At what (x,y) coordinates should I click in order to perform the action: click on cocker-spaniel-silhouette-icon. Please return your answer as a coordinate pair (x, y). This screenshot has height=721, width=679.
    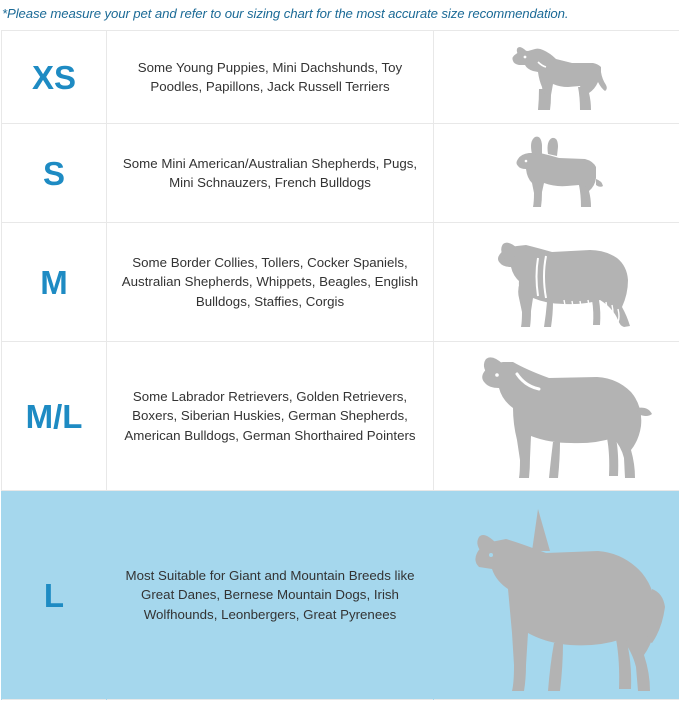
    Looking at the image, I should click on (556, 282).